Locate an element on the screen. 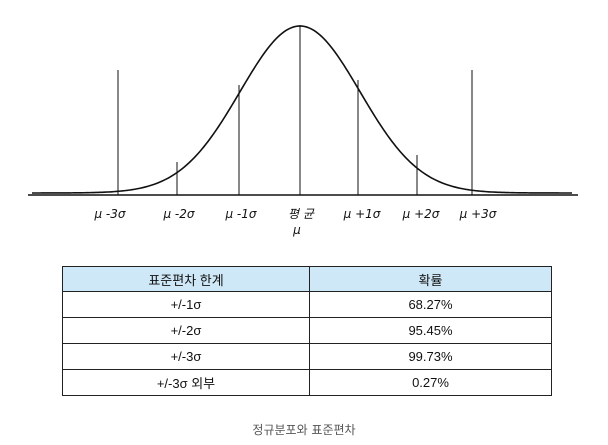  cell-probability: 0.27% is located at coordinates (430, 382).